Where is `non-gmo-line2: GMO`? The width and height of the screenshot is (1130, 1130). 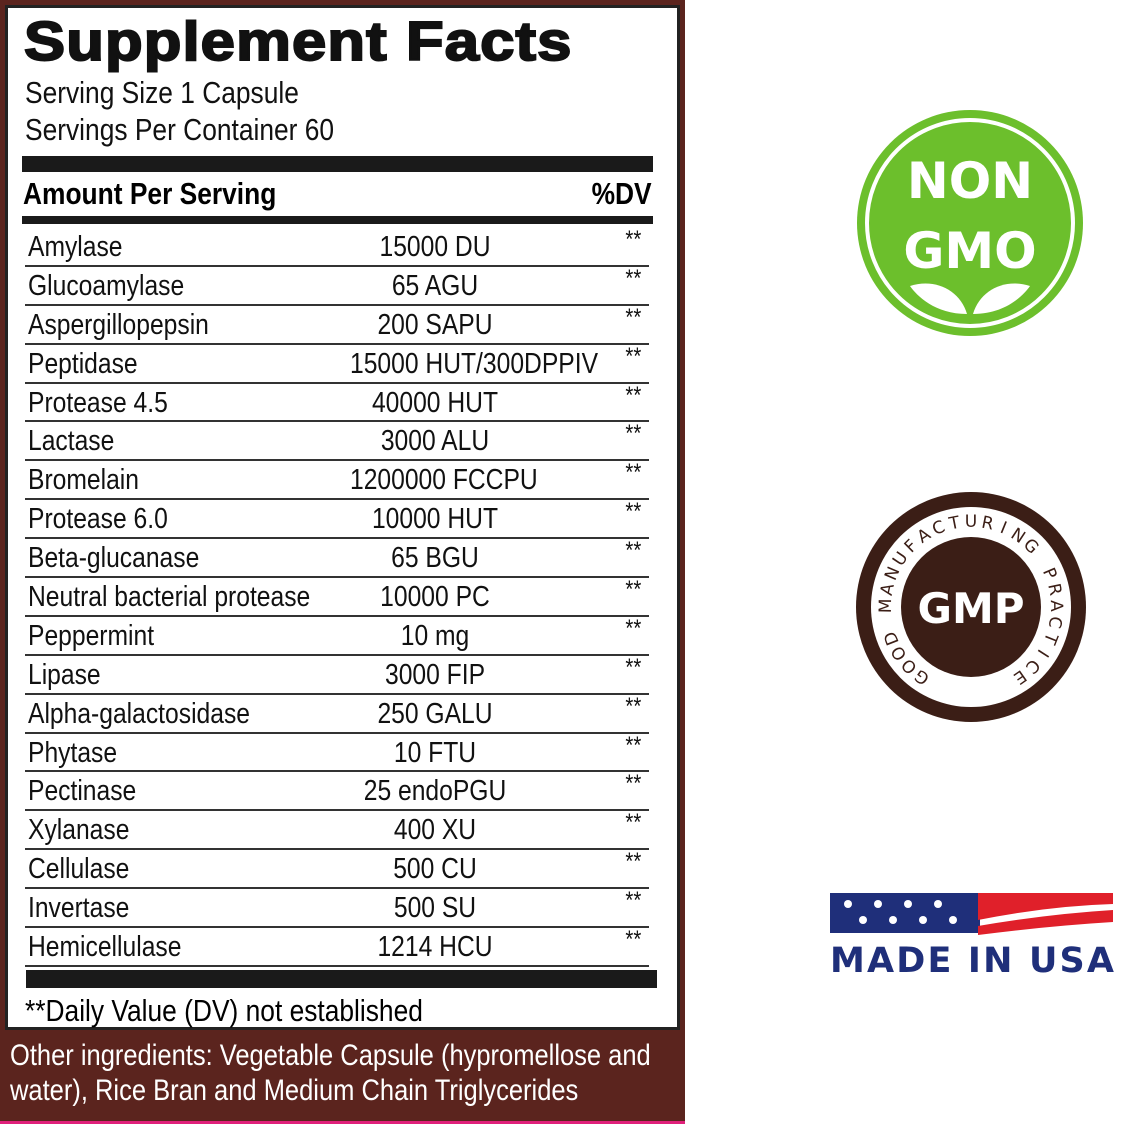
non-gmo-line2: GMO is located at coordinates (969, 251).